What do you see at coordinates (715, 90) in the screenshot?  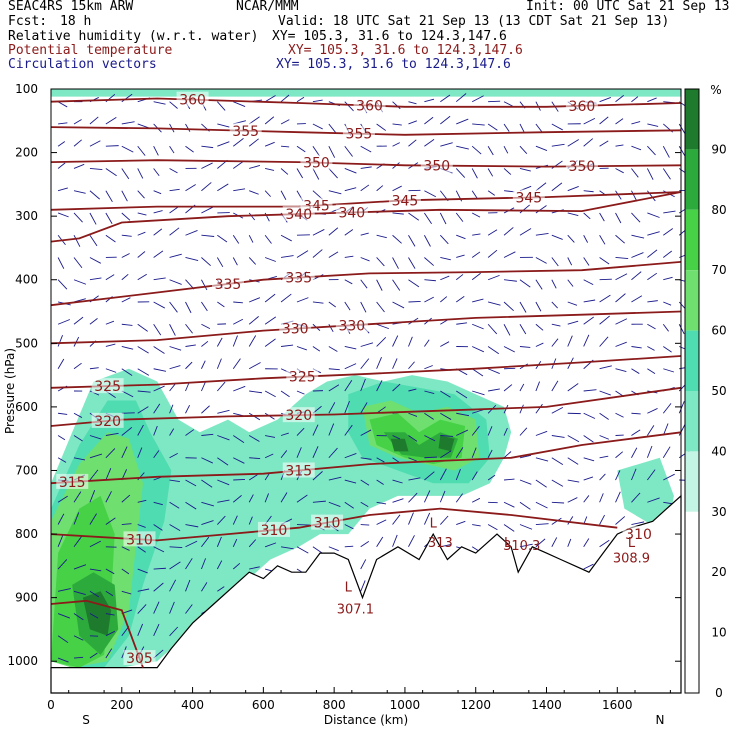 I see `colorbar-unit: %` at bounding box center [715, 90].